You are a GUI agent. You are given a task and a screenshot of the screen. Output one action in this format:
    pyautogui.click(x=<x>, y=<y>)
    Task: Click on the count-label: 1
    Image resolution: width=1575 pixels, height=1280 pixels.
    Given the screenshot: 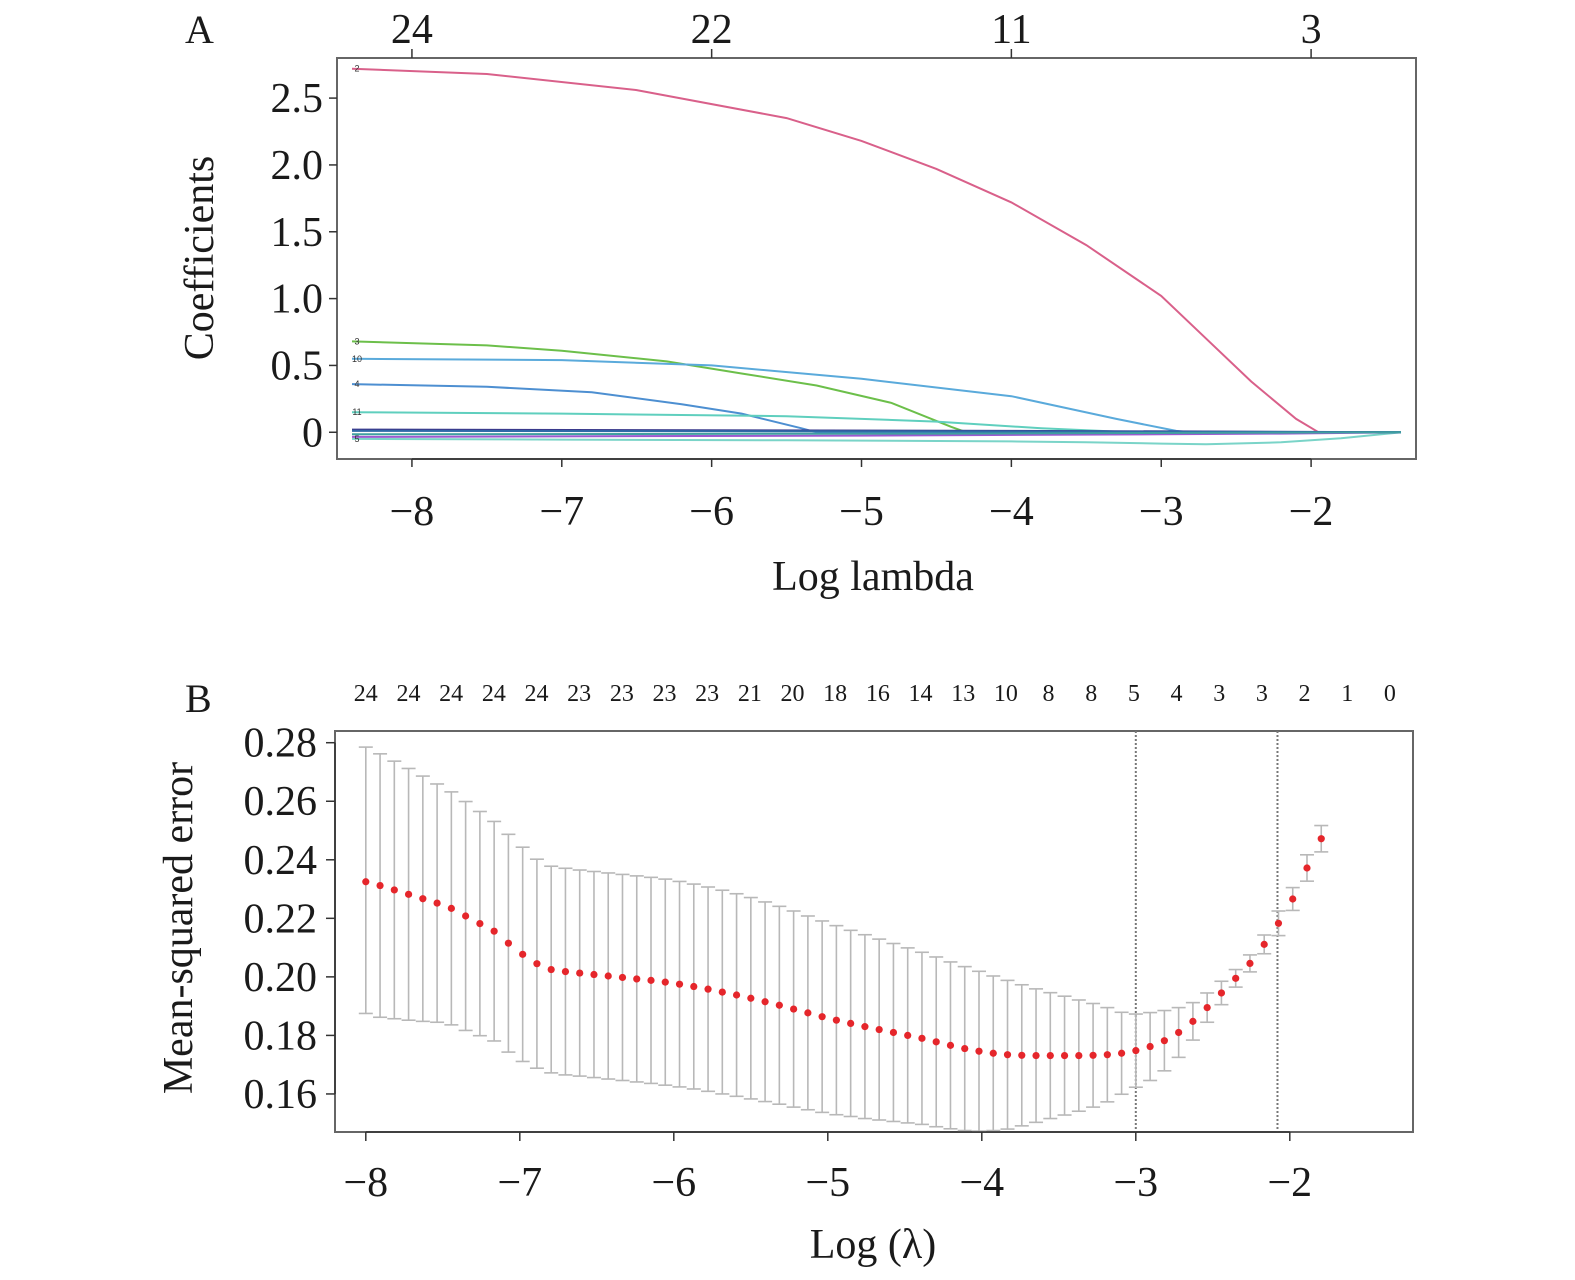 What is the action you would take?
    pyautogui.click(x=1347, y=694)
    